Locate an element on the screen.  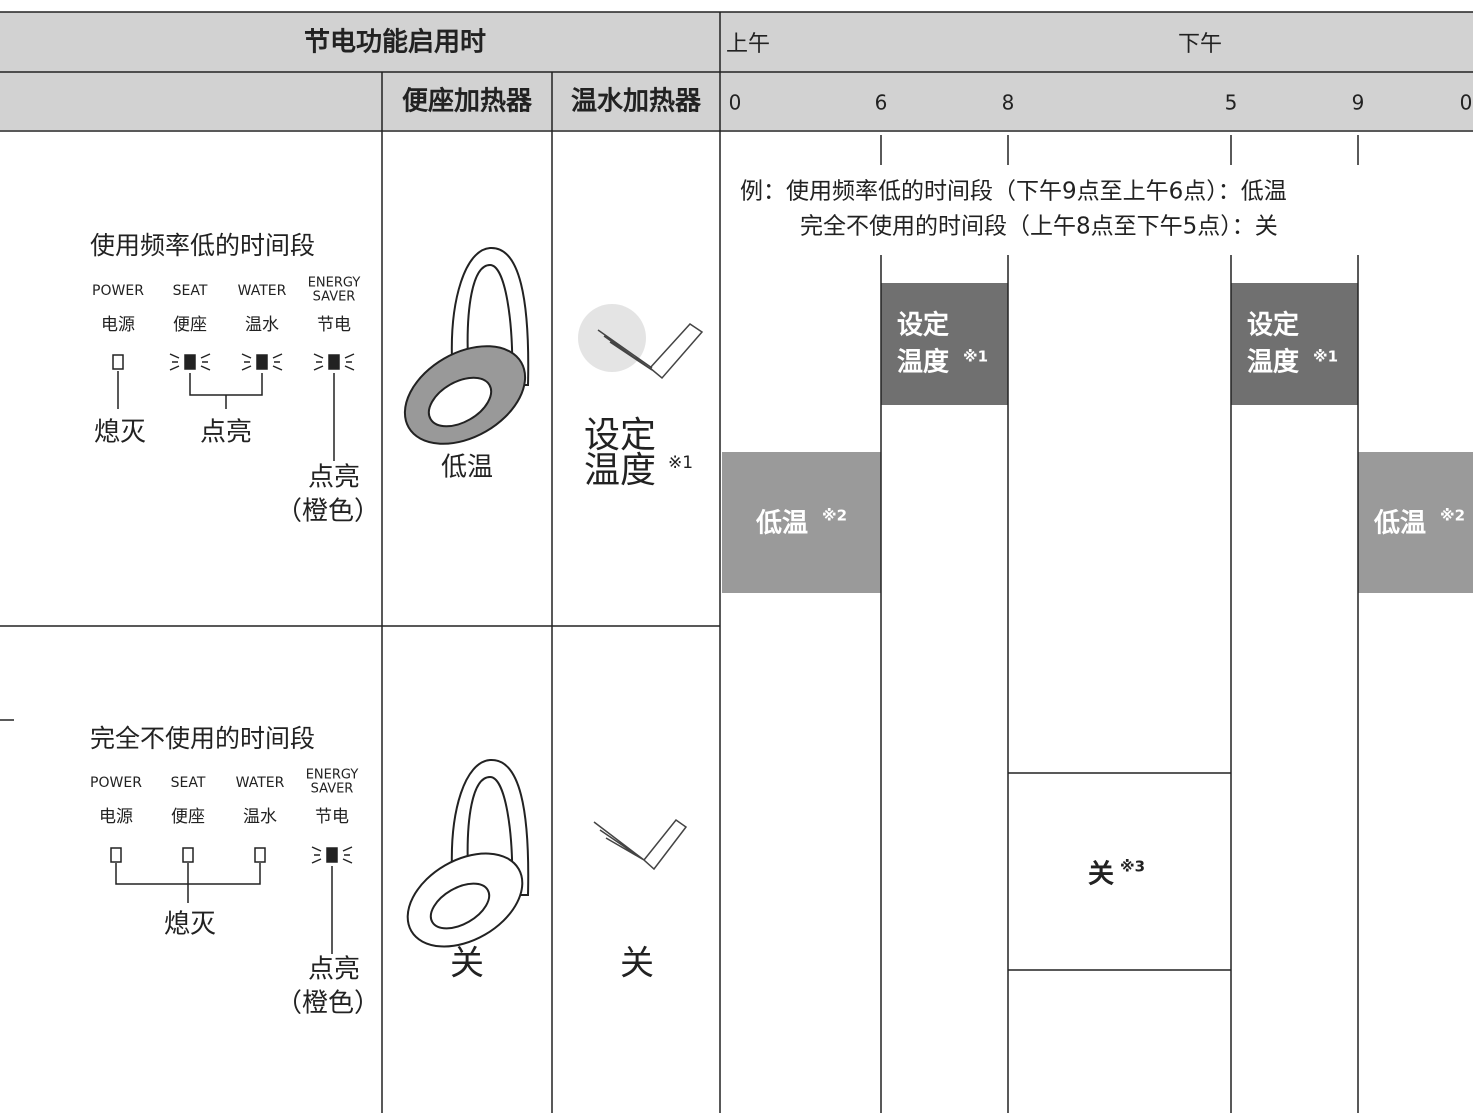
mode: 完全不使用的时间段 is located at coordinates (202, 738).